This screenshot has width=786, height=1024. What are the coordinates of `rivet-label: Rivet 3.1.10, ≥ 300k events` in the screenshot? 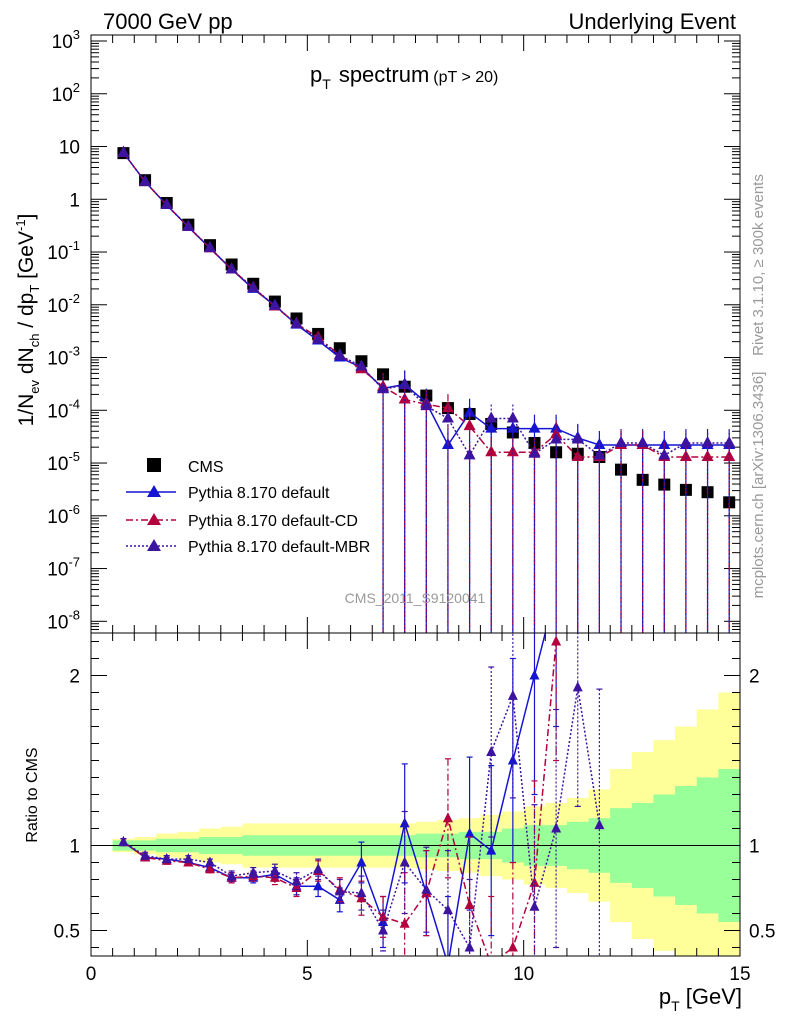 It's located at (758, 265).